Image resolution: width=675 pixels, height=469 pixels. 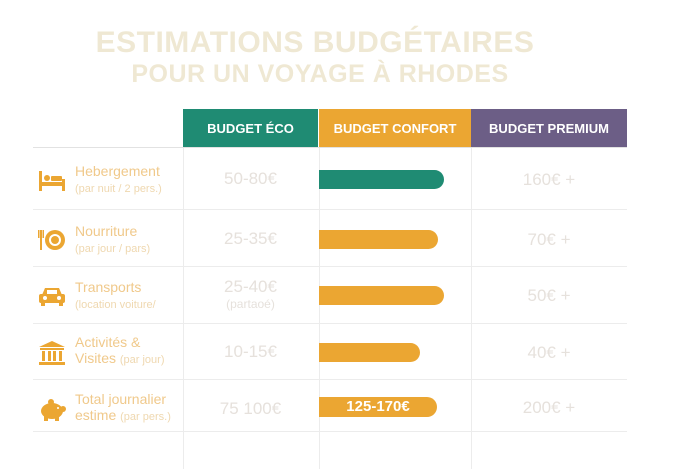 What do you see at coordinates (549, 128) in the screenshot?
I see `header-budget-premium: BUDGET PREMIUM` at bounding box center [549, 128].